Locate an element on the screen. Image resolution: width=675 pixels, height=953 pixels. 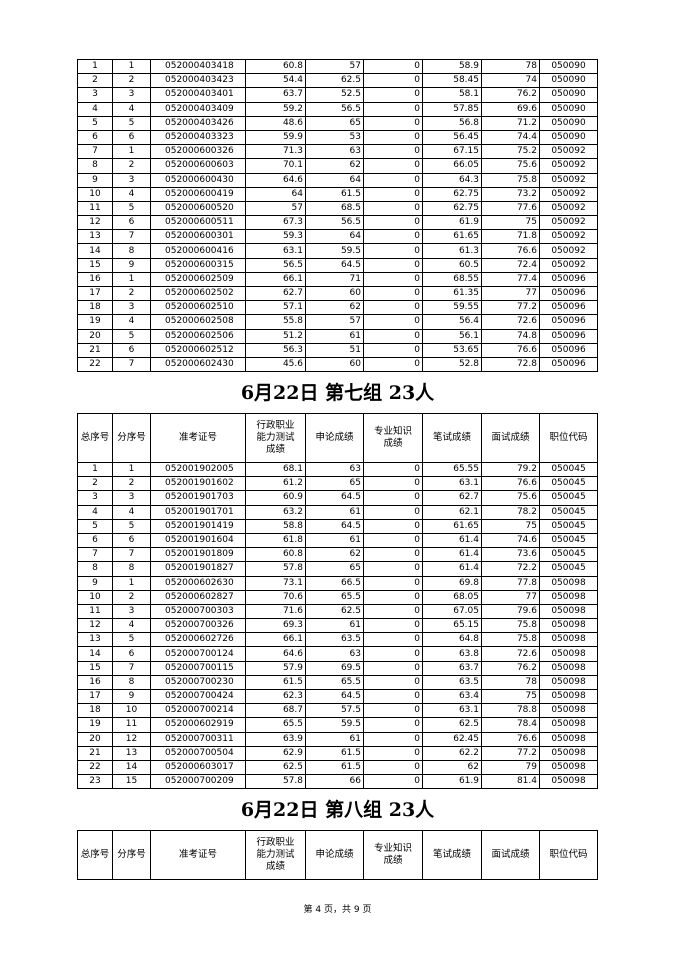
interview-score-cell: 71.8 is located at coordinates (510, 237).